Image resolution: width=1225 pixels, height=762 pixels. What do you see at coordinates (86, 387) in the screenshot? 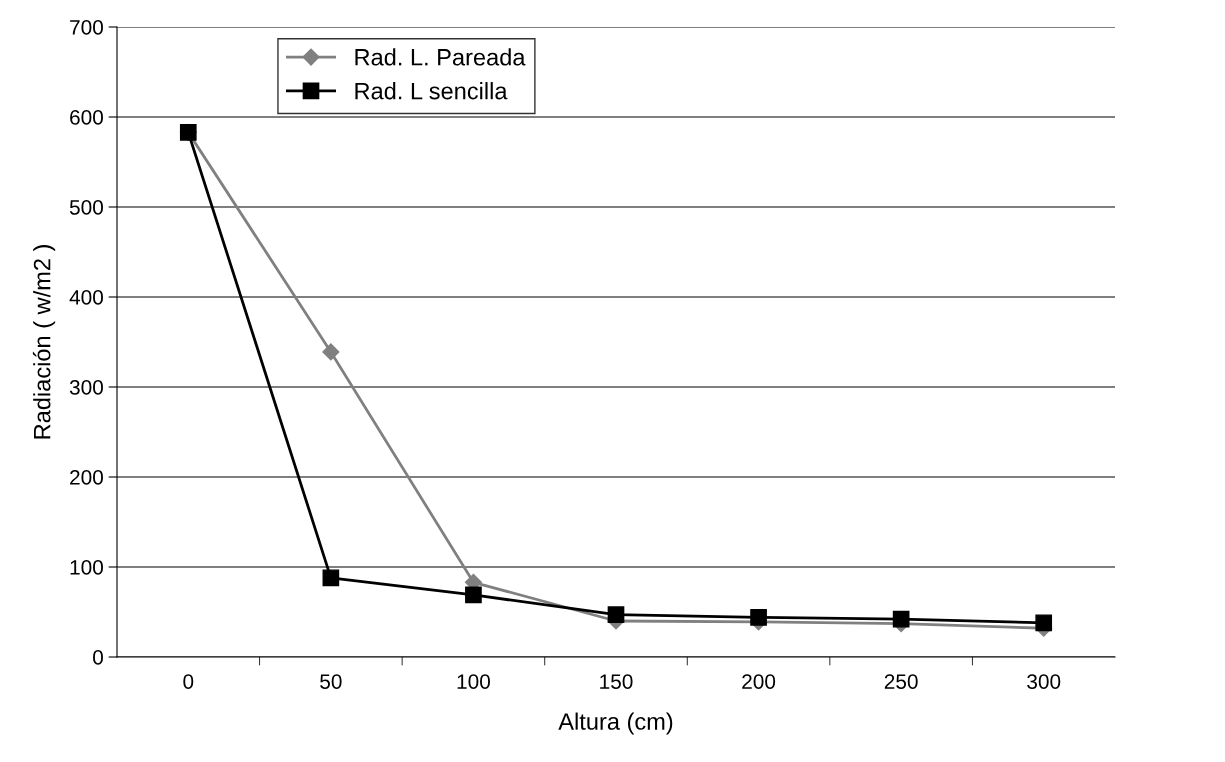
I see `y-tick-label: 300` at bounding box center [86, 387].